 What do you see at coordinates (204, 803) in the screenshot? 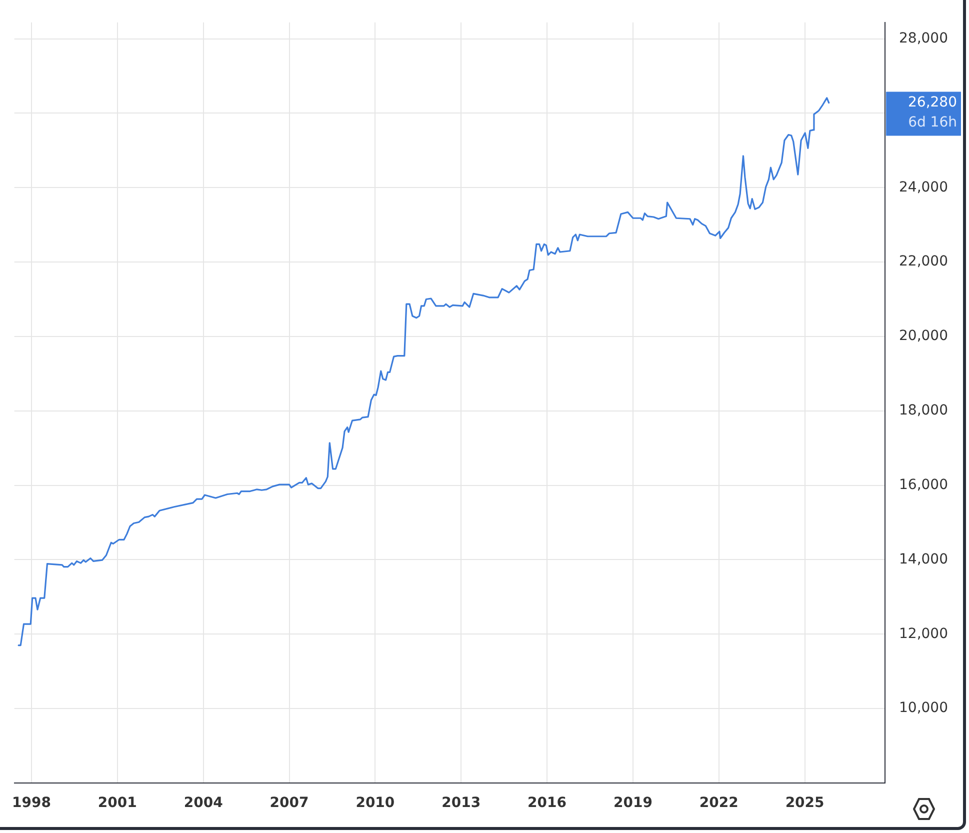
I see `x-tick-label: 2004` at bounding box center [204, 803].